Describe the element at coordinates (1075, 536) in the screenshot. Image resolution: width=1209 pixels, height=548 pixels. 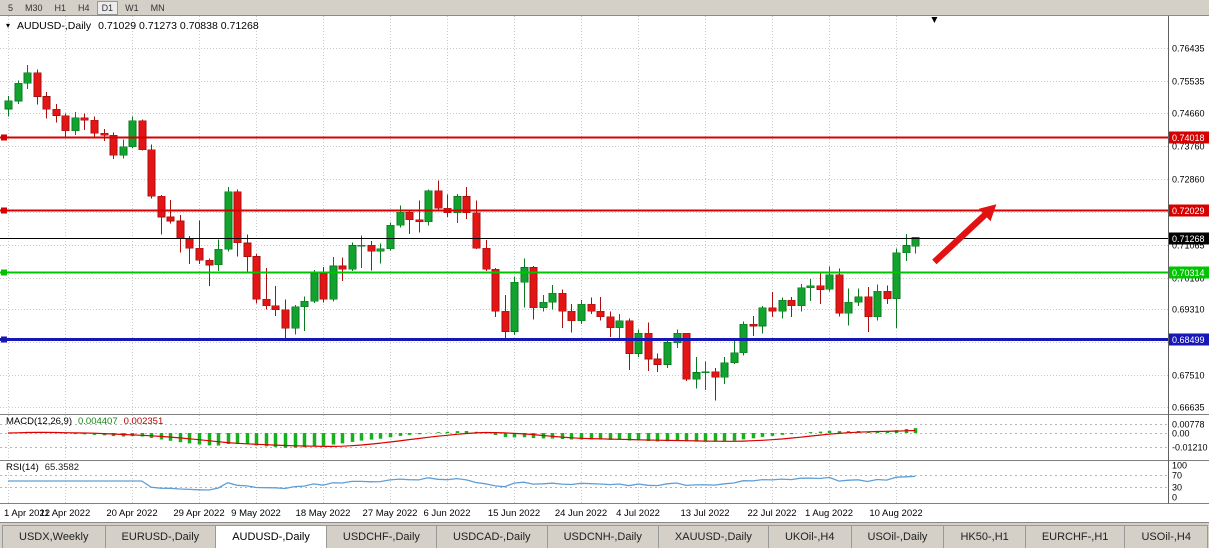
I see `chart-tab-eurchf-h1: EURCHF-,H1` at that location.